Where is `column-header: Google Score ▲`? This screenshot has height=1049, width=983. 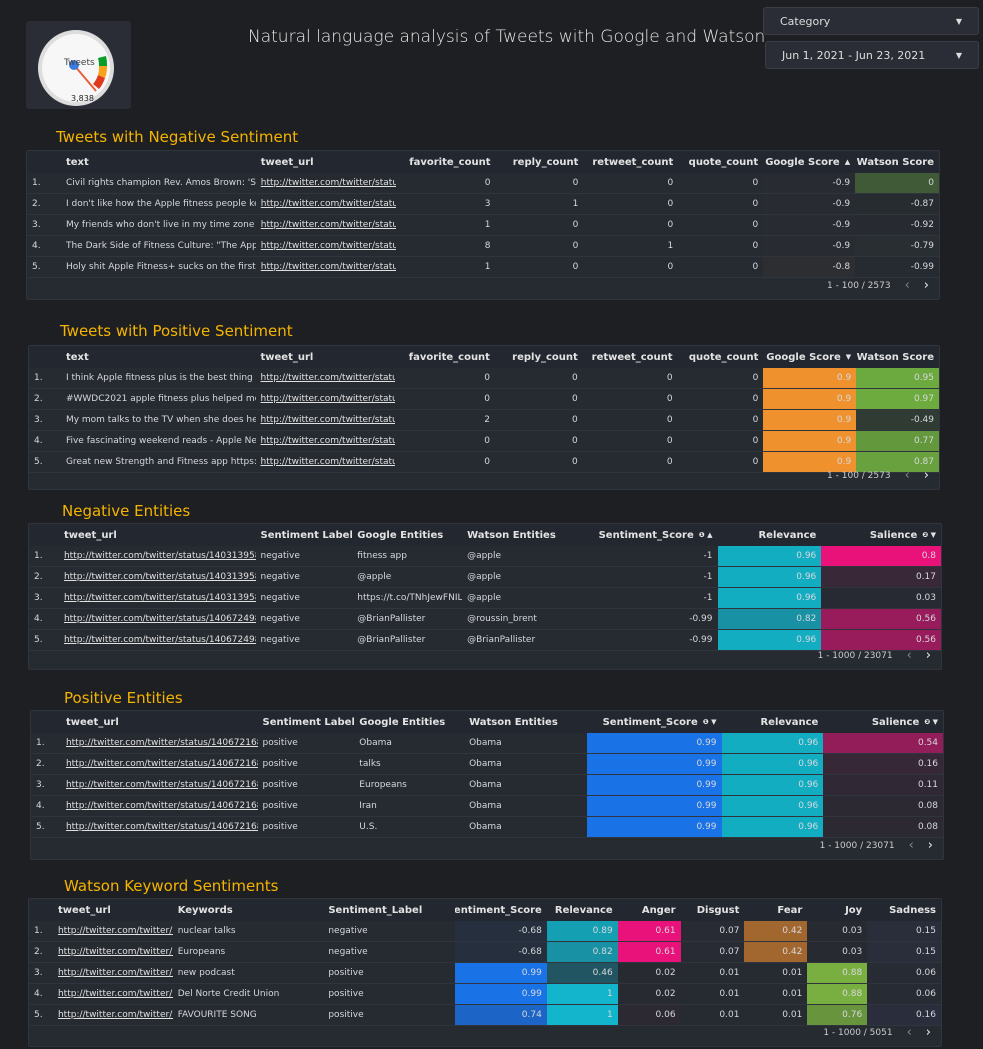 column-header: Google Score ▲ is located at coordinates (809, 162).